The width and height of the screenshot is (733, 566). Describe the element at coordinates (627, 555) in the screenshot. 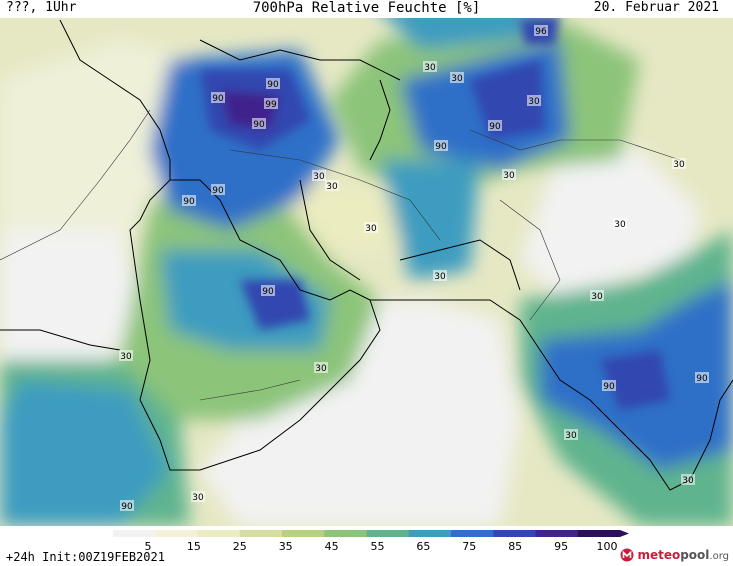

I see `meteopool-logo-icon` at that location.